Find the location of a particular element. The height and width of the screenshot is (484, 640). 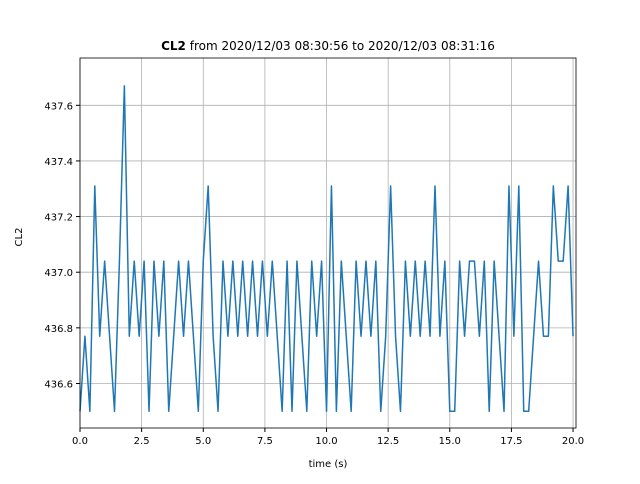

x-tick-label: 20.0 is located at coordinates (573, 441).